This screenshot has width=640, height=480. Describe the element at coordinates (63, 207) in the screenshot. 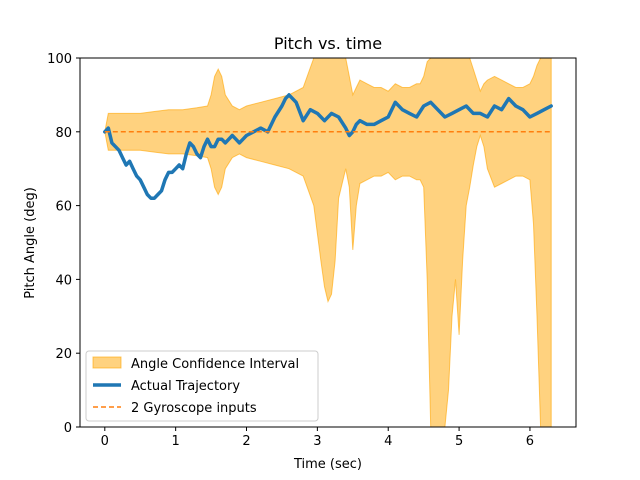

I see `y-tick-label: 60` at that location.